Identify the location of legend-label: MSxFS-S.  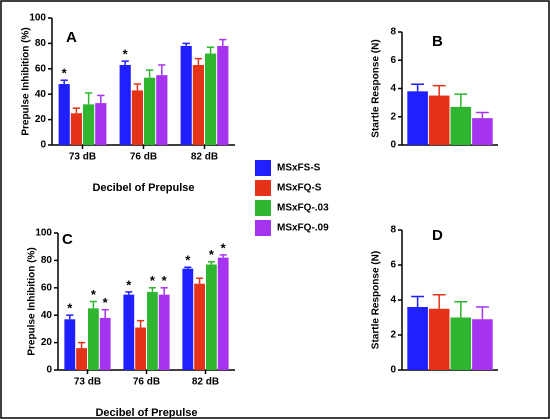
(299, 168).